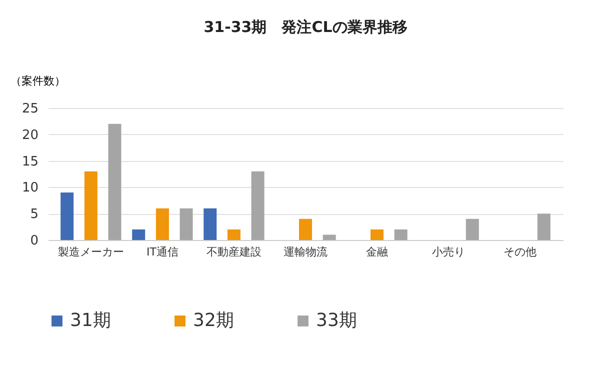 The height and width of the screenshot is (381, 608). Describe the element at coordinates (377, 252) in the screenshot. I see `x-tick-label: 金融` at that location.